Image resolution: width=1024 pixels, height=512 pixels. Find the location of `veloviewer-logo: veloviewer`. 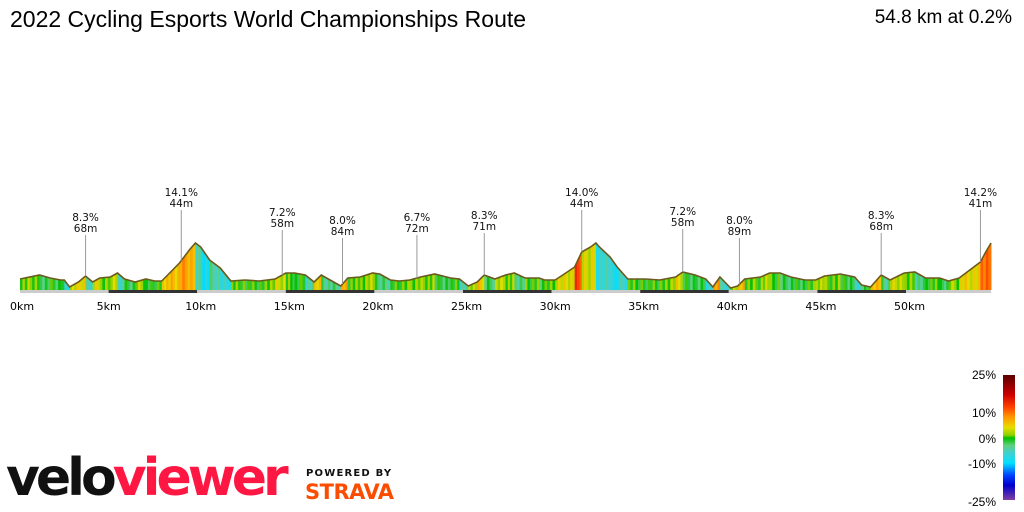

veloviewer-logo: veloviewer is located at coordinates (147, 478).